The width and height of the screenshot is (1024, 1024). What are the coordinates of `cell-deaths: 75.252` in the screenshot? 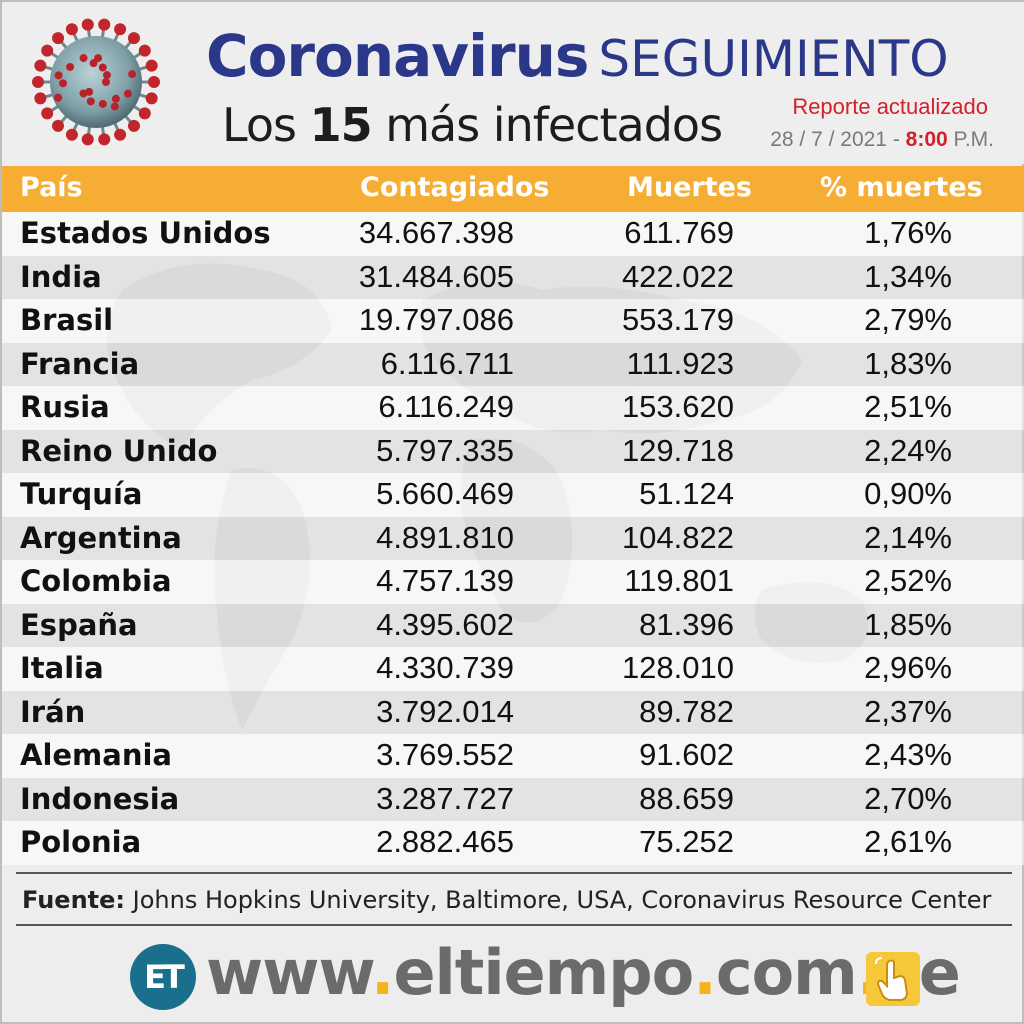 It's located at (686, 841).